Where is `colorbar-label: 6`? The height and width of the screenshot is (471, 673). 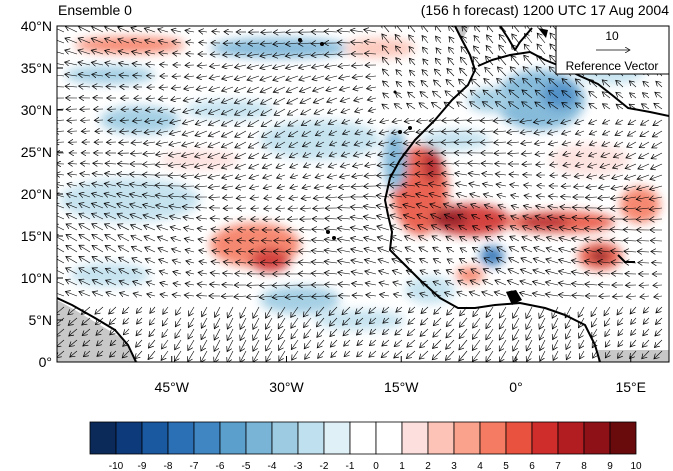
colorbar-label: 6 is located at coordinates (532, 466).